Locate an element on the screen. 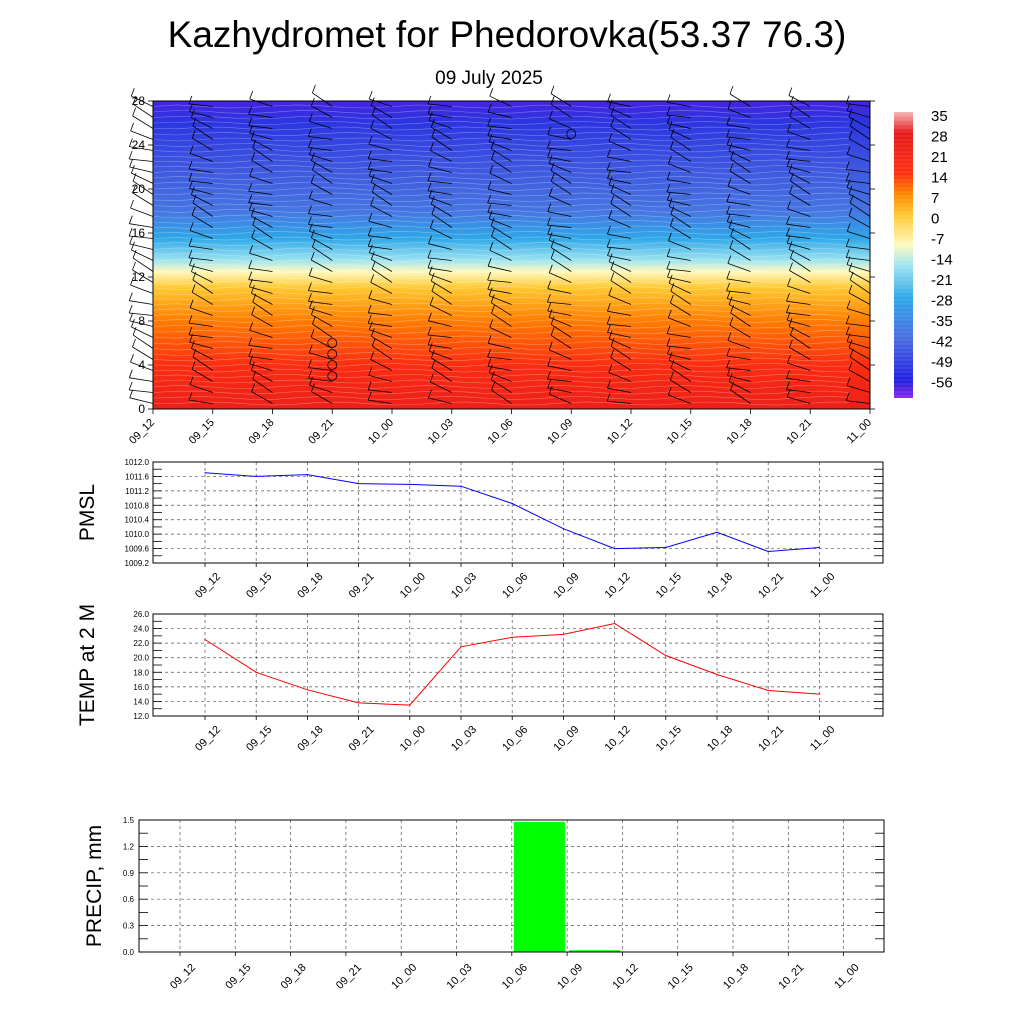 The height and width of the screenshot is (1024, 1024). x-tick-label: 10_21 is located at coordinates (771, 739).